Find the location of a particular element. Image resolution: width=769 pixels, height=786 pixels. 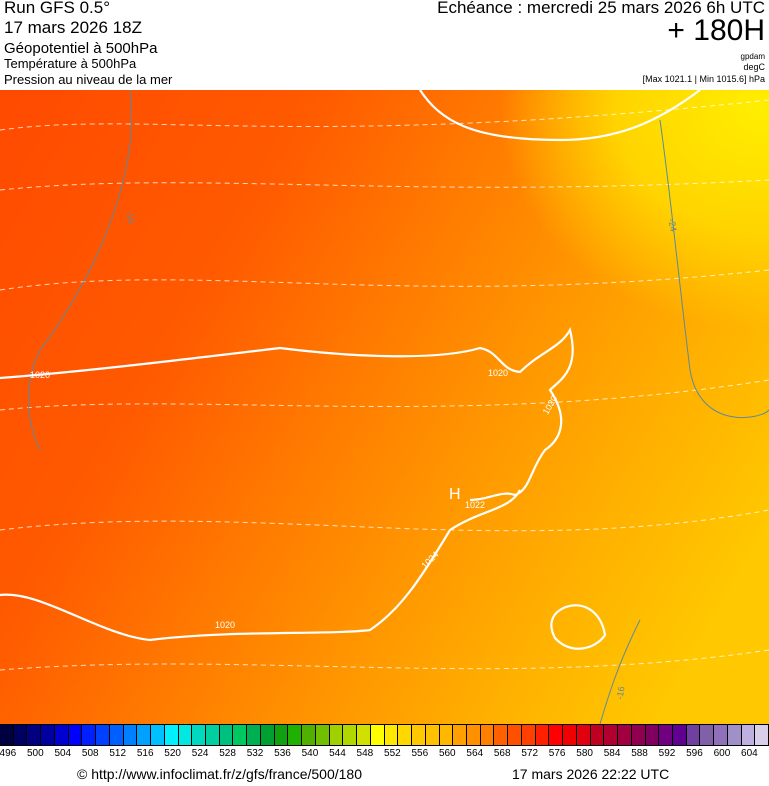

temperature-label: -24 is located at coordinates (672, 225).